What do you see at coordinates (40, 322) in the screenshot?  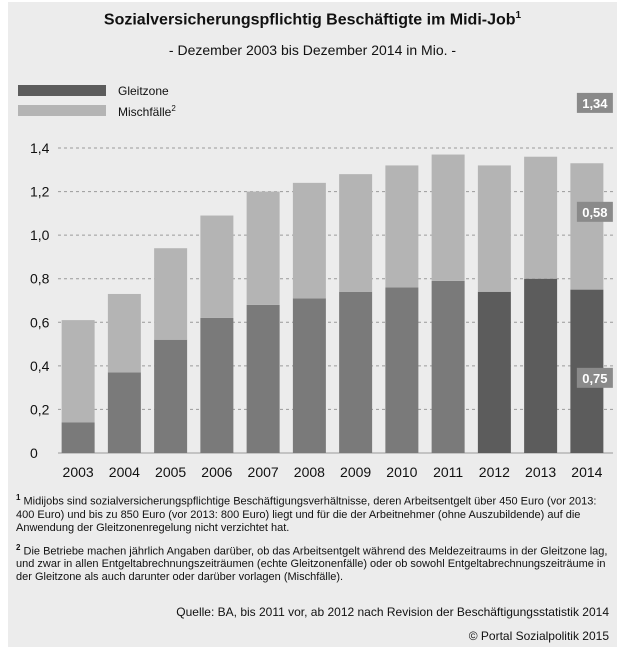 I see `y-tick-label: 0,6` at bounding box center [40, 322].